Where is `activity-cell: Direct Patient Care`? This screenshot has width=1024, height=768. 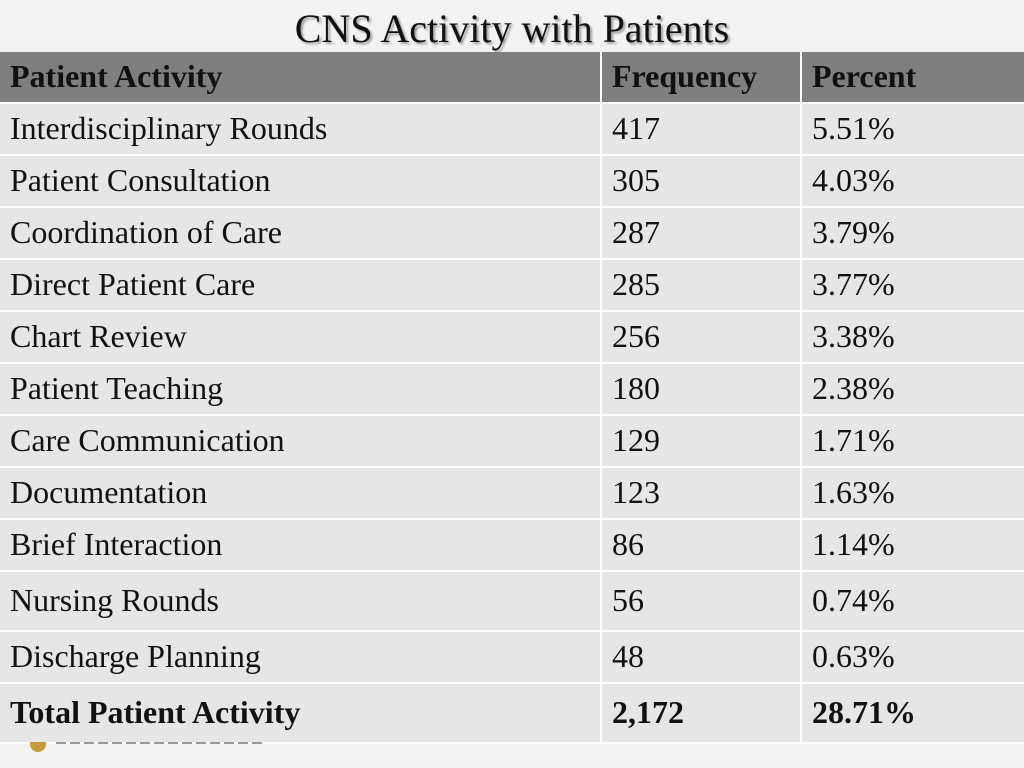
activity-cell: Direct Patient Care is located at coordinates (301, 285).